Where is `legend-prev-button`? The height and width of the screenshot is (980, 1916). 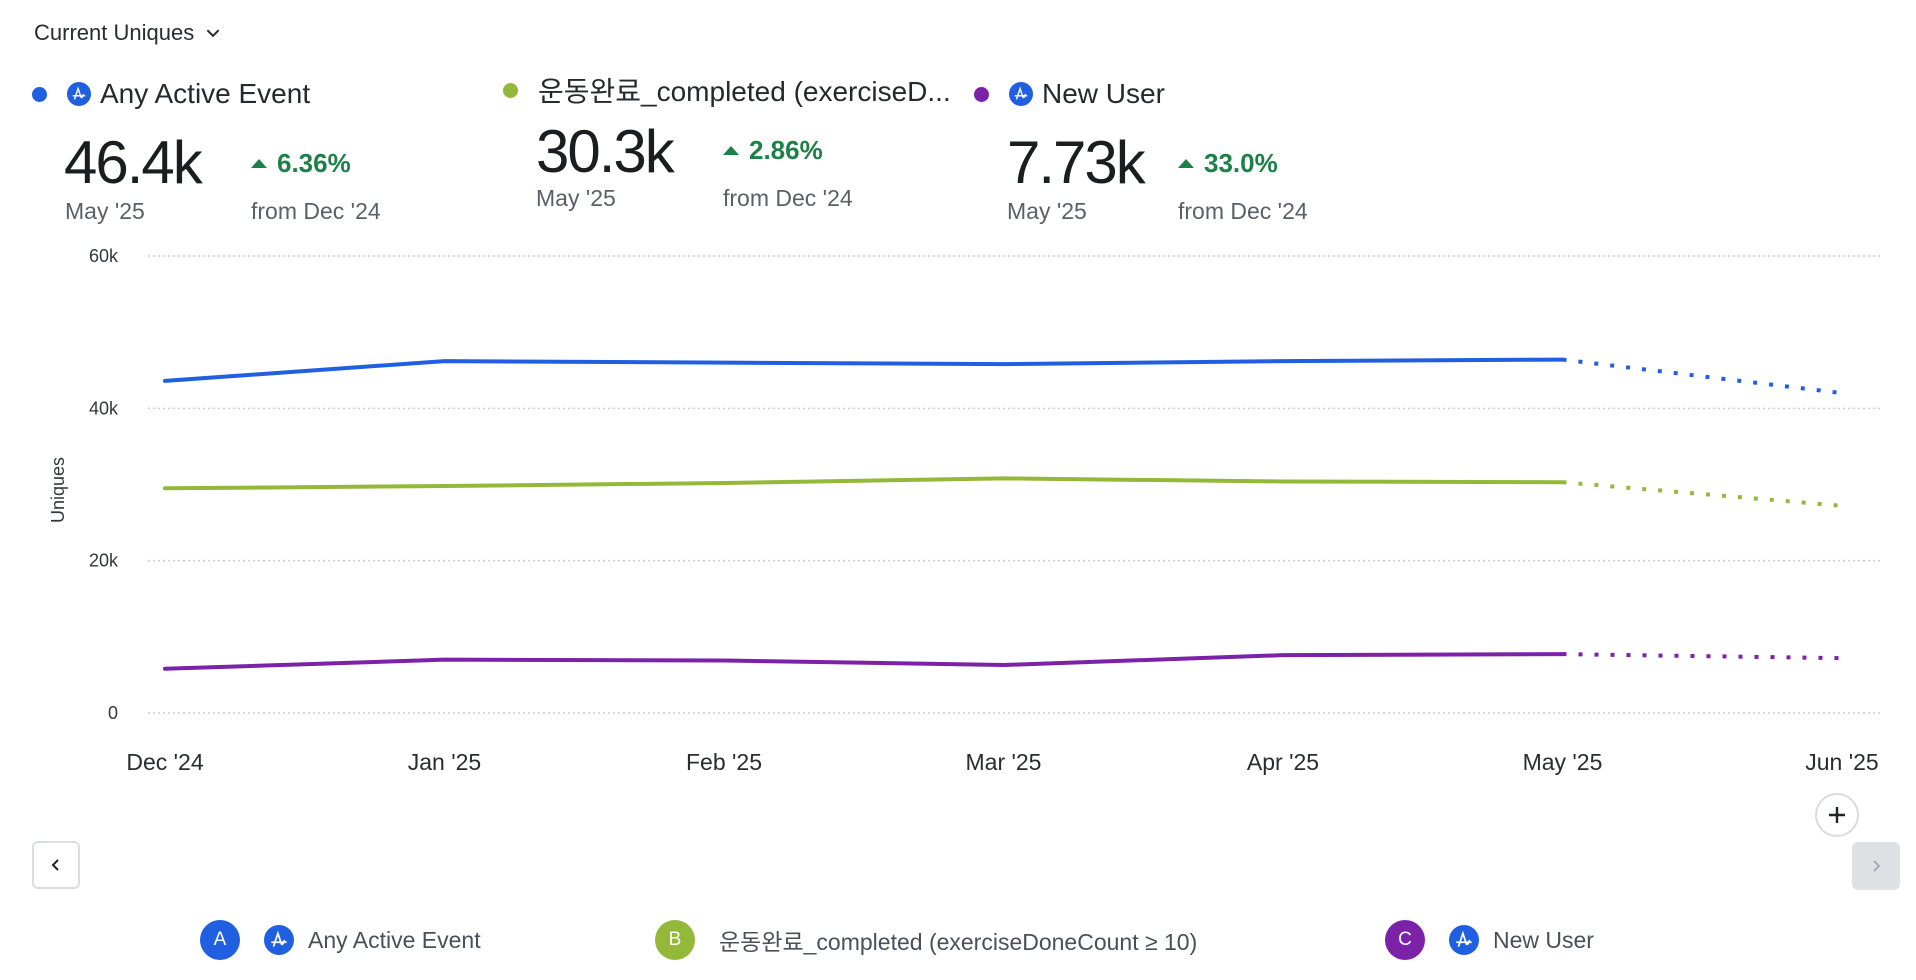
legend-prev-button is located at coordinates (56, 865).